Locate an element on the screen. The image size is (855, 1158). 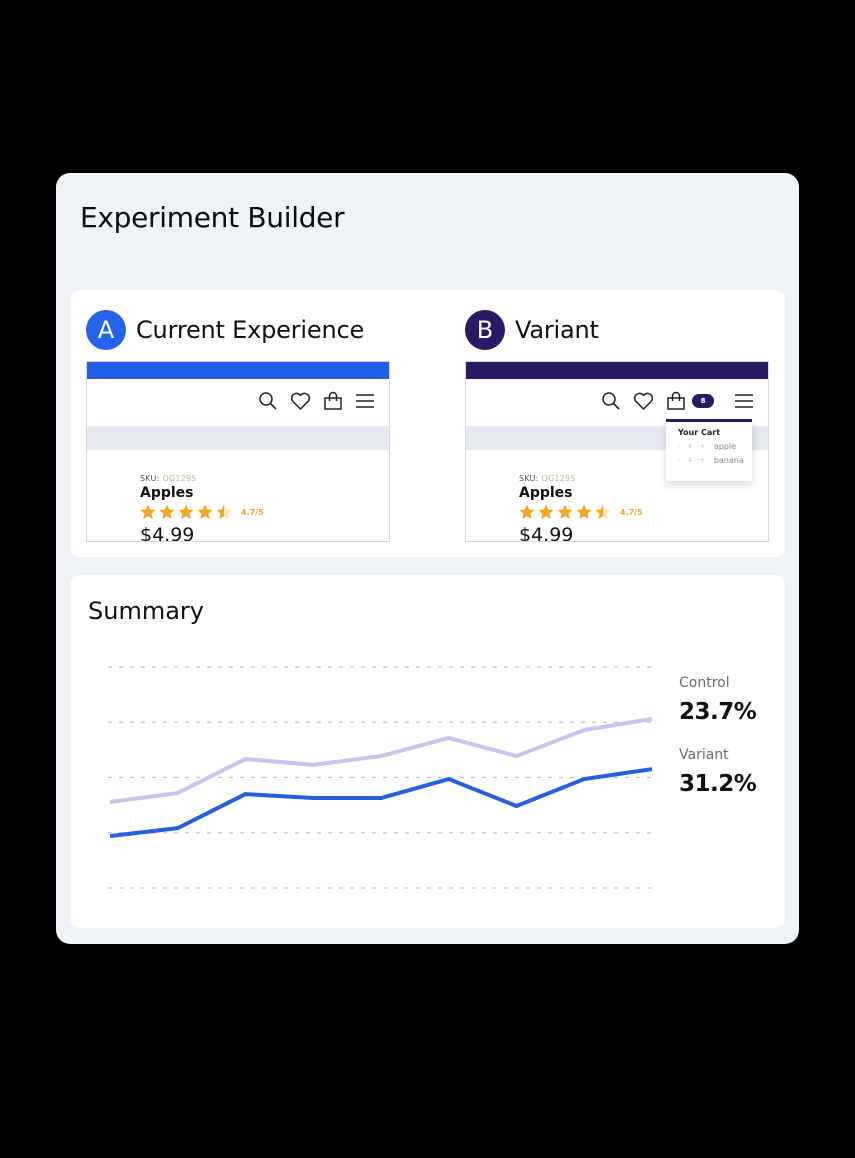
variant-a-badge: A is located at coordinates (106, 330).